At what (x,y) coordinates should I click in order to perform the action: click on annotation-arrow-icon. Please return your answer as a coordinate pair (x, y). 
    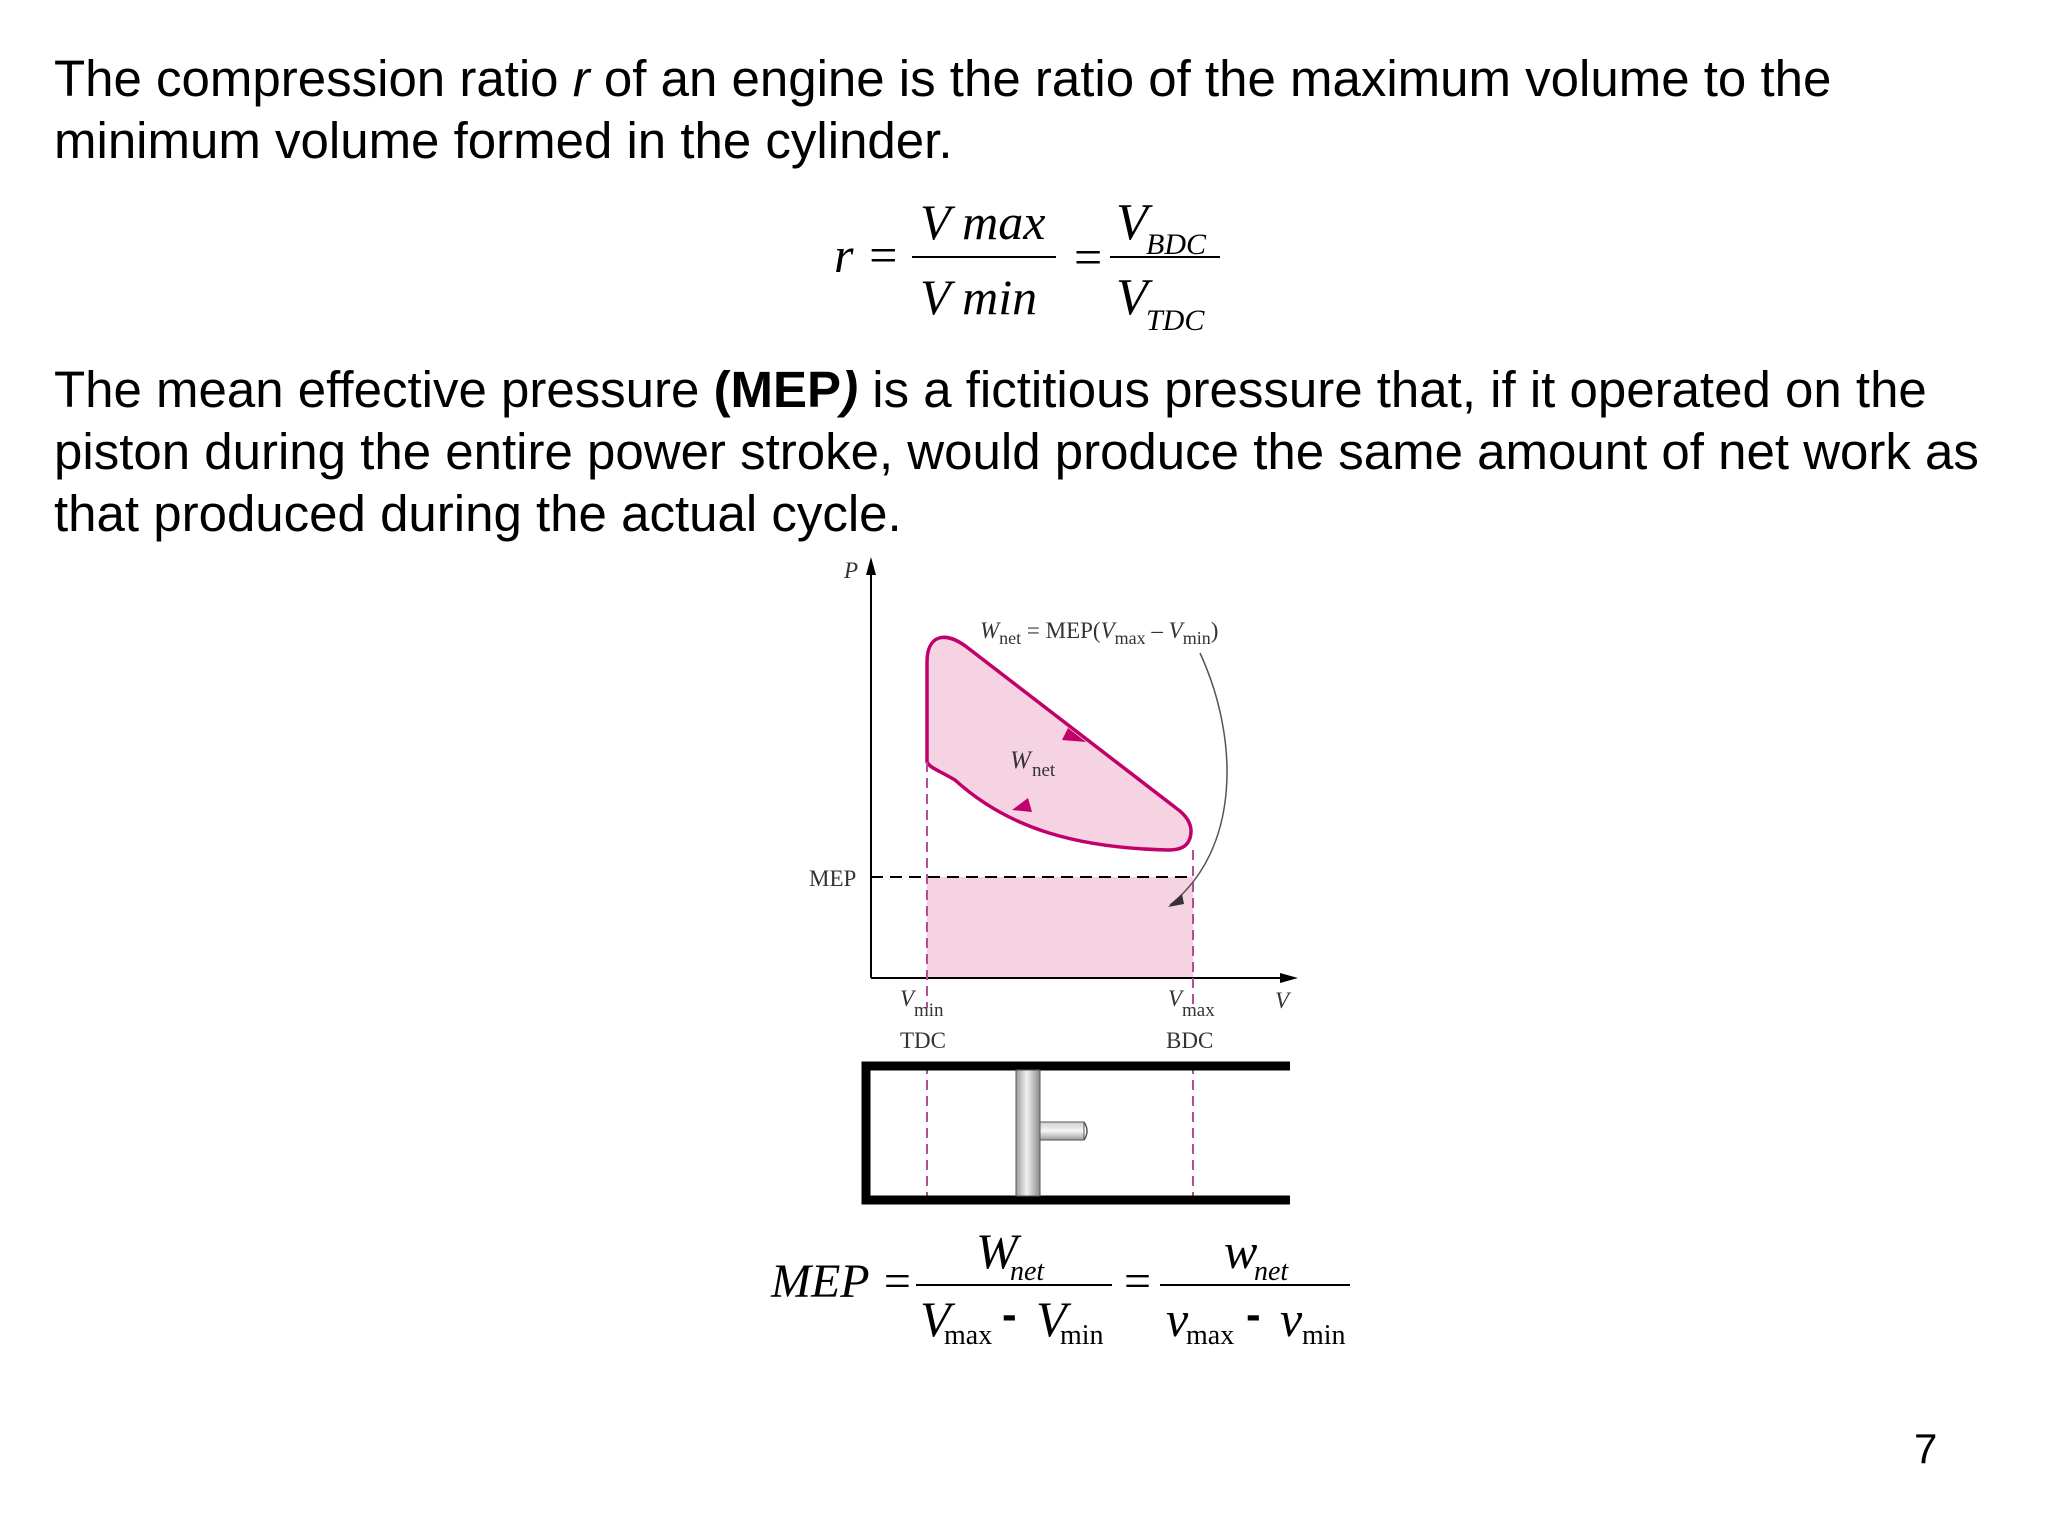
    Looking at the image, I should click on (1176, 900).